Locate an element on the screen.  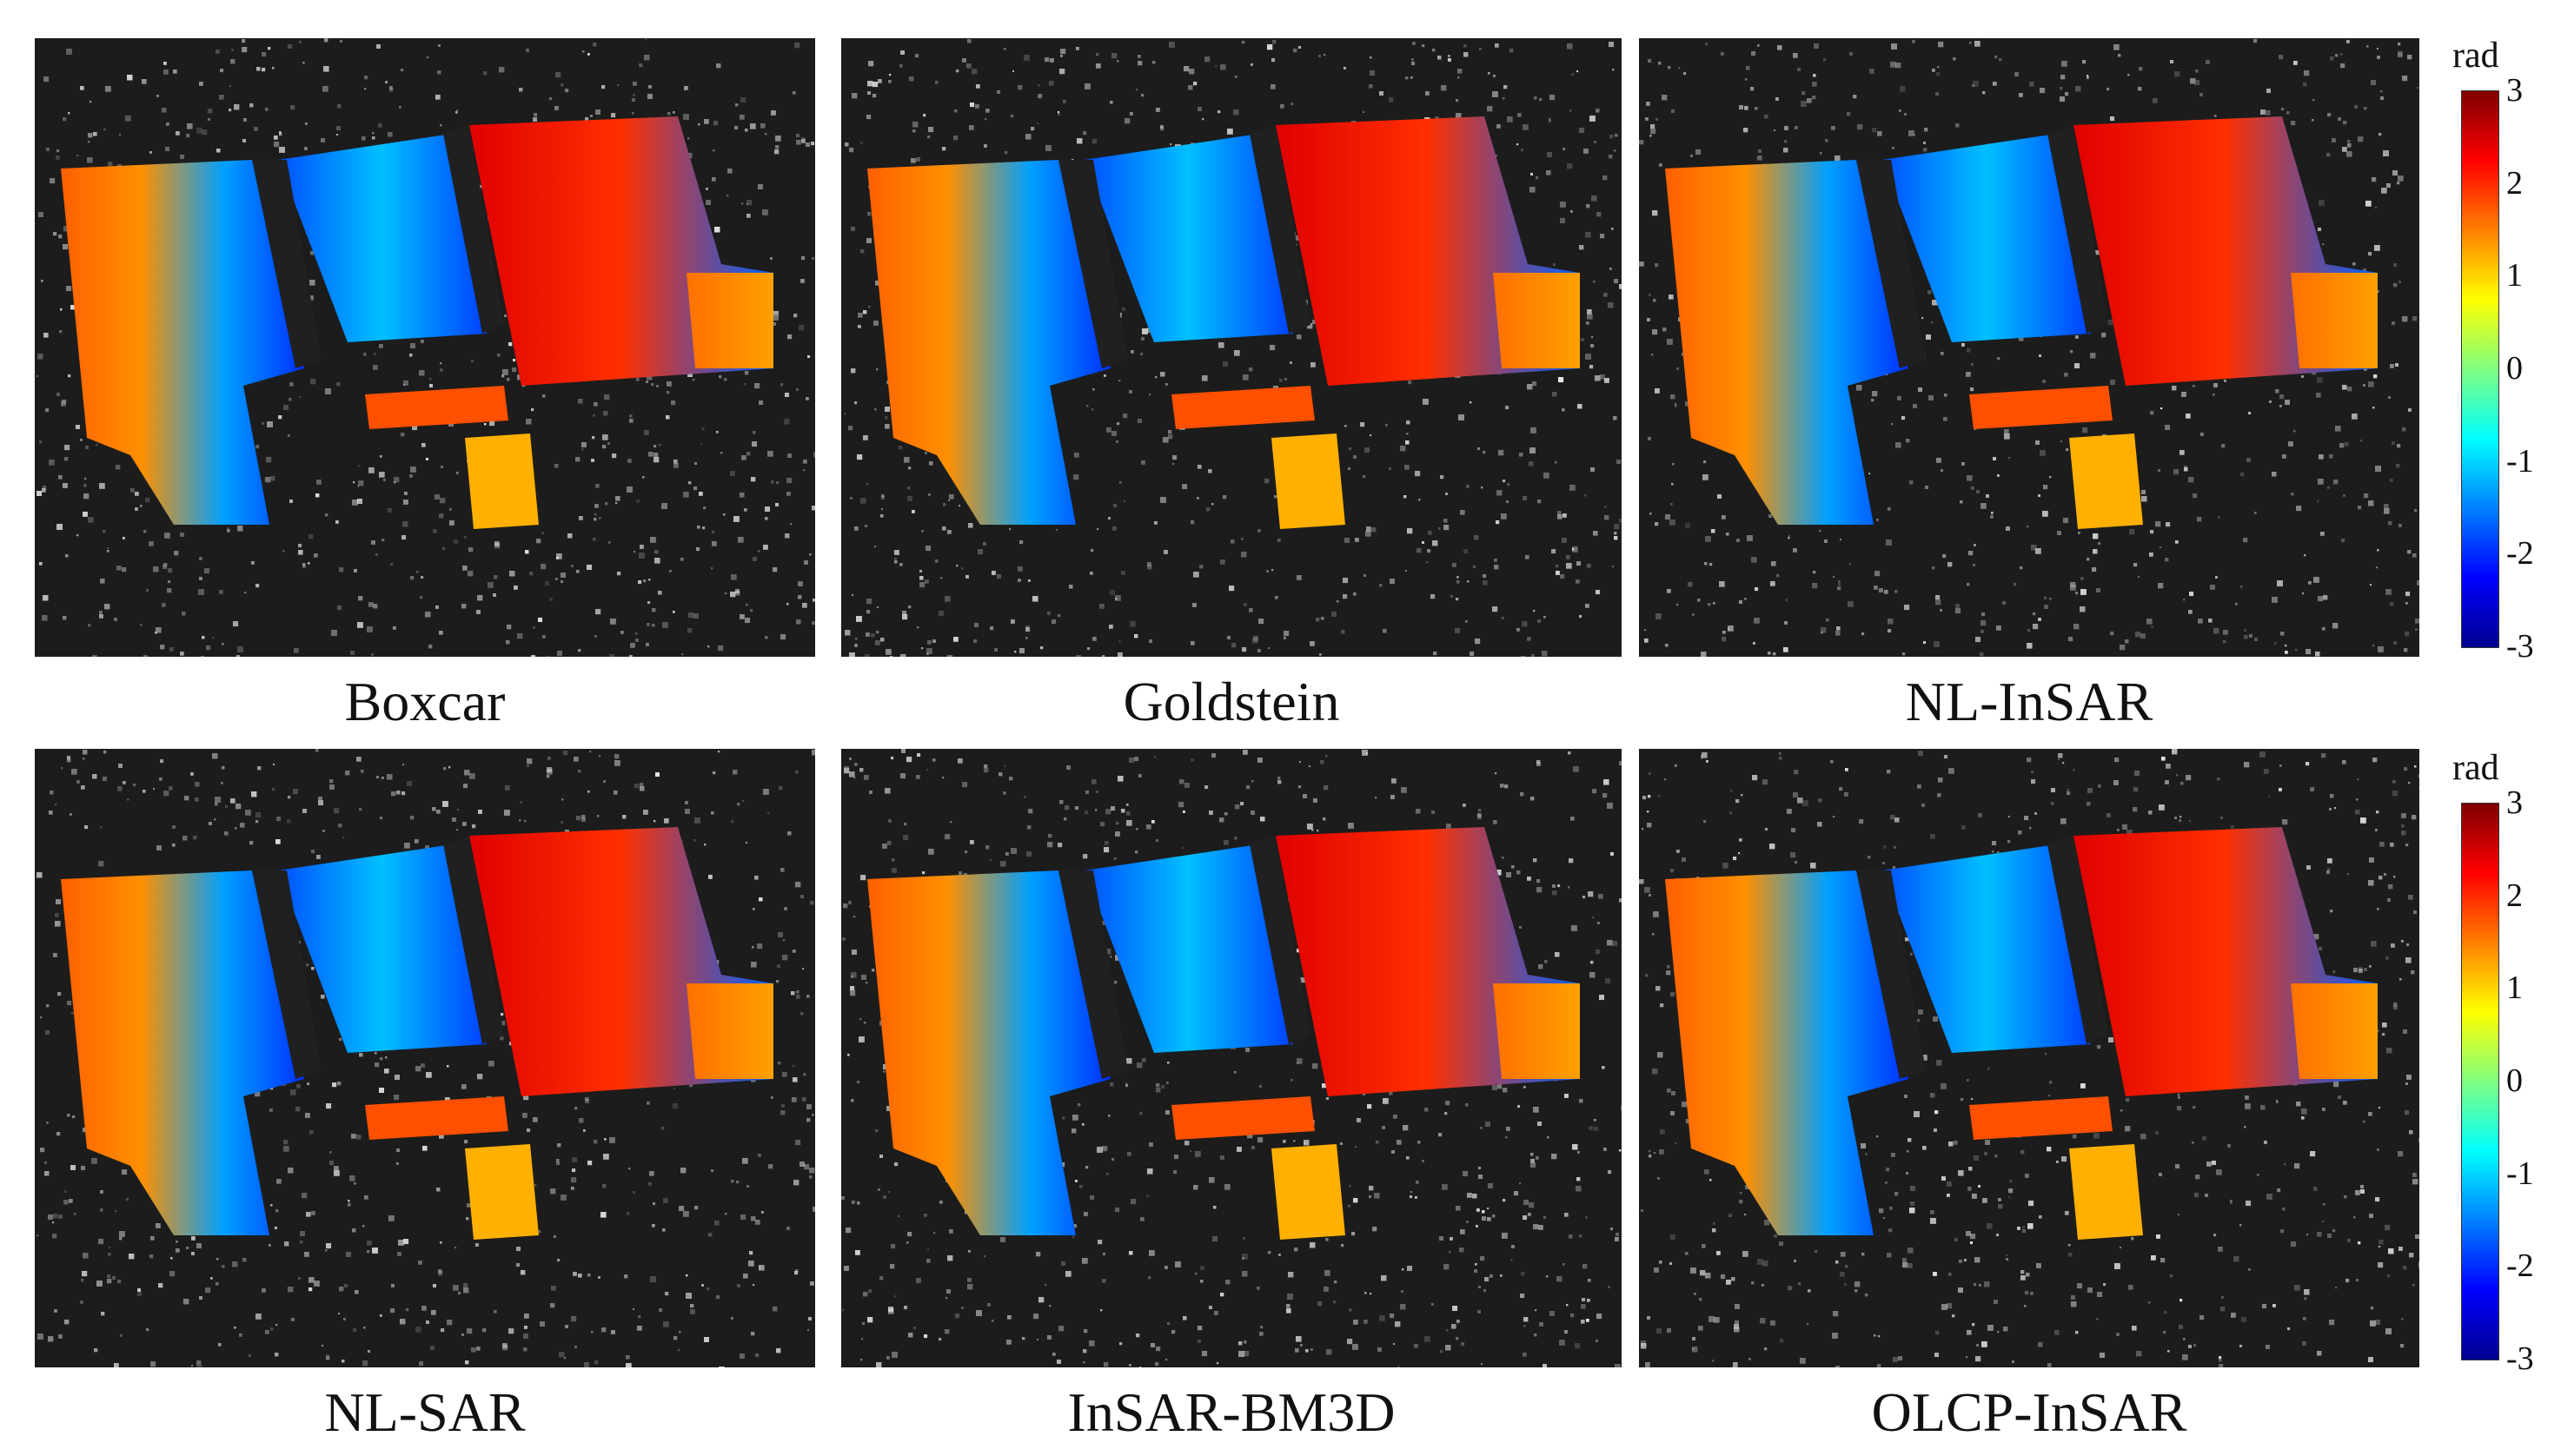
caption-olcp-insar: OLCP-InSAR is located at coordinates (2029, 1412).